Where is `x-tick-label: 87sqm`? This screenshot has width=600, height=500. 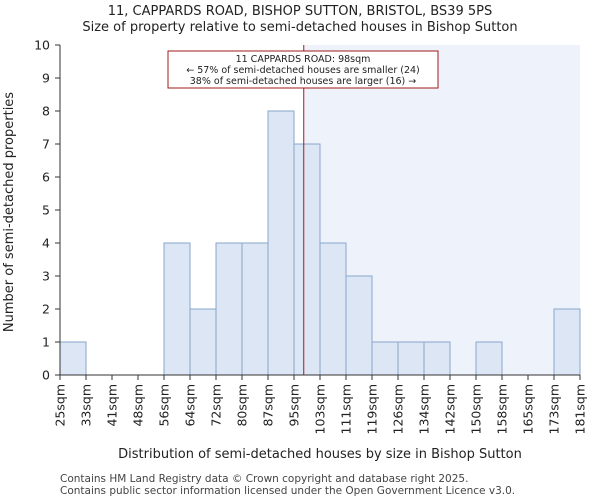 x-tick-label: 87sqm is located at coordinates (268, 405).